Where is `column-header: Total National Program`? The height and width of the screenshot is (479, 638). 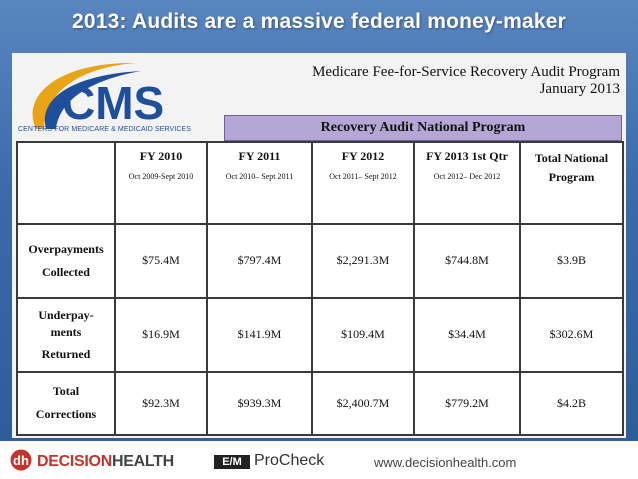
column-header: Total National Program is located at coordinates (571, 183).